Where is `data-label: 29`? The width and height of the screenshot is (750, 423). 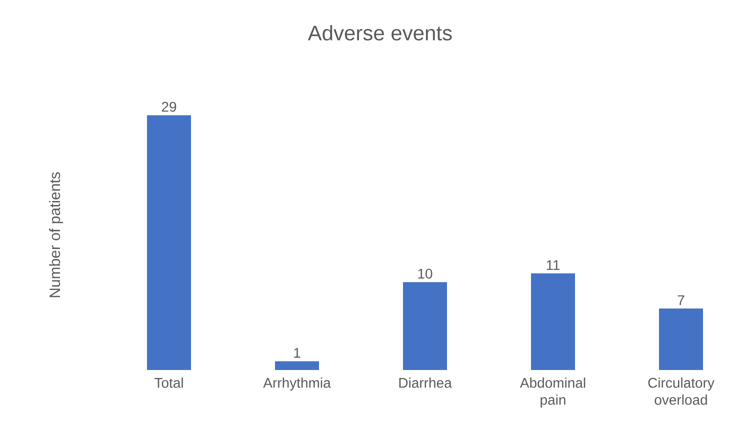 data-label: 29 is located at coordinates (169, 107).